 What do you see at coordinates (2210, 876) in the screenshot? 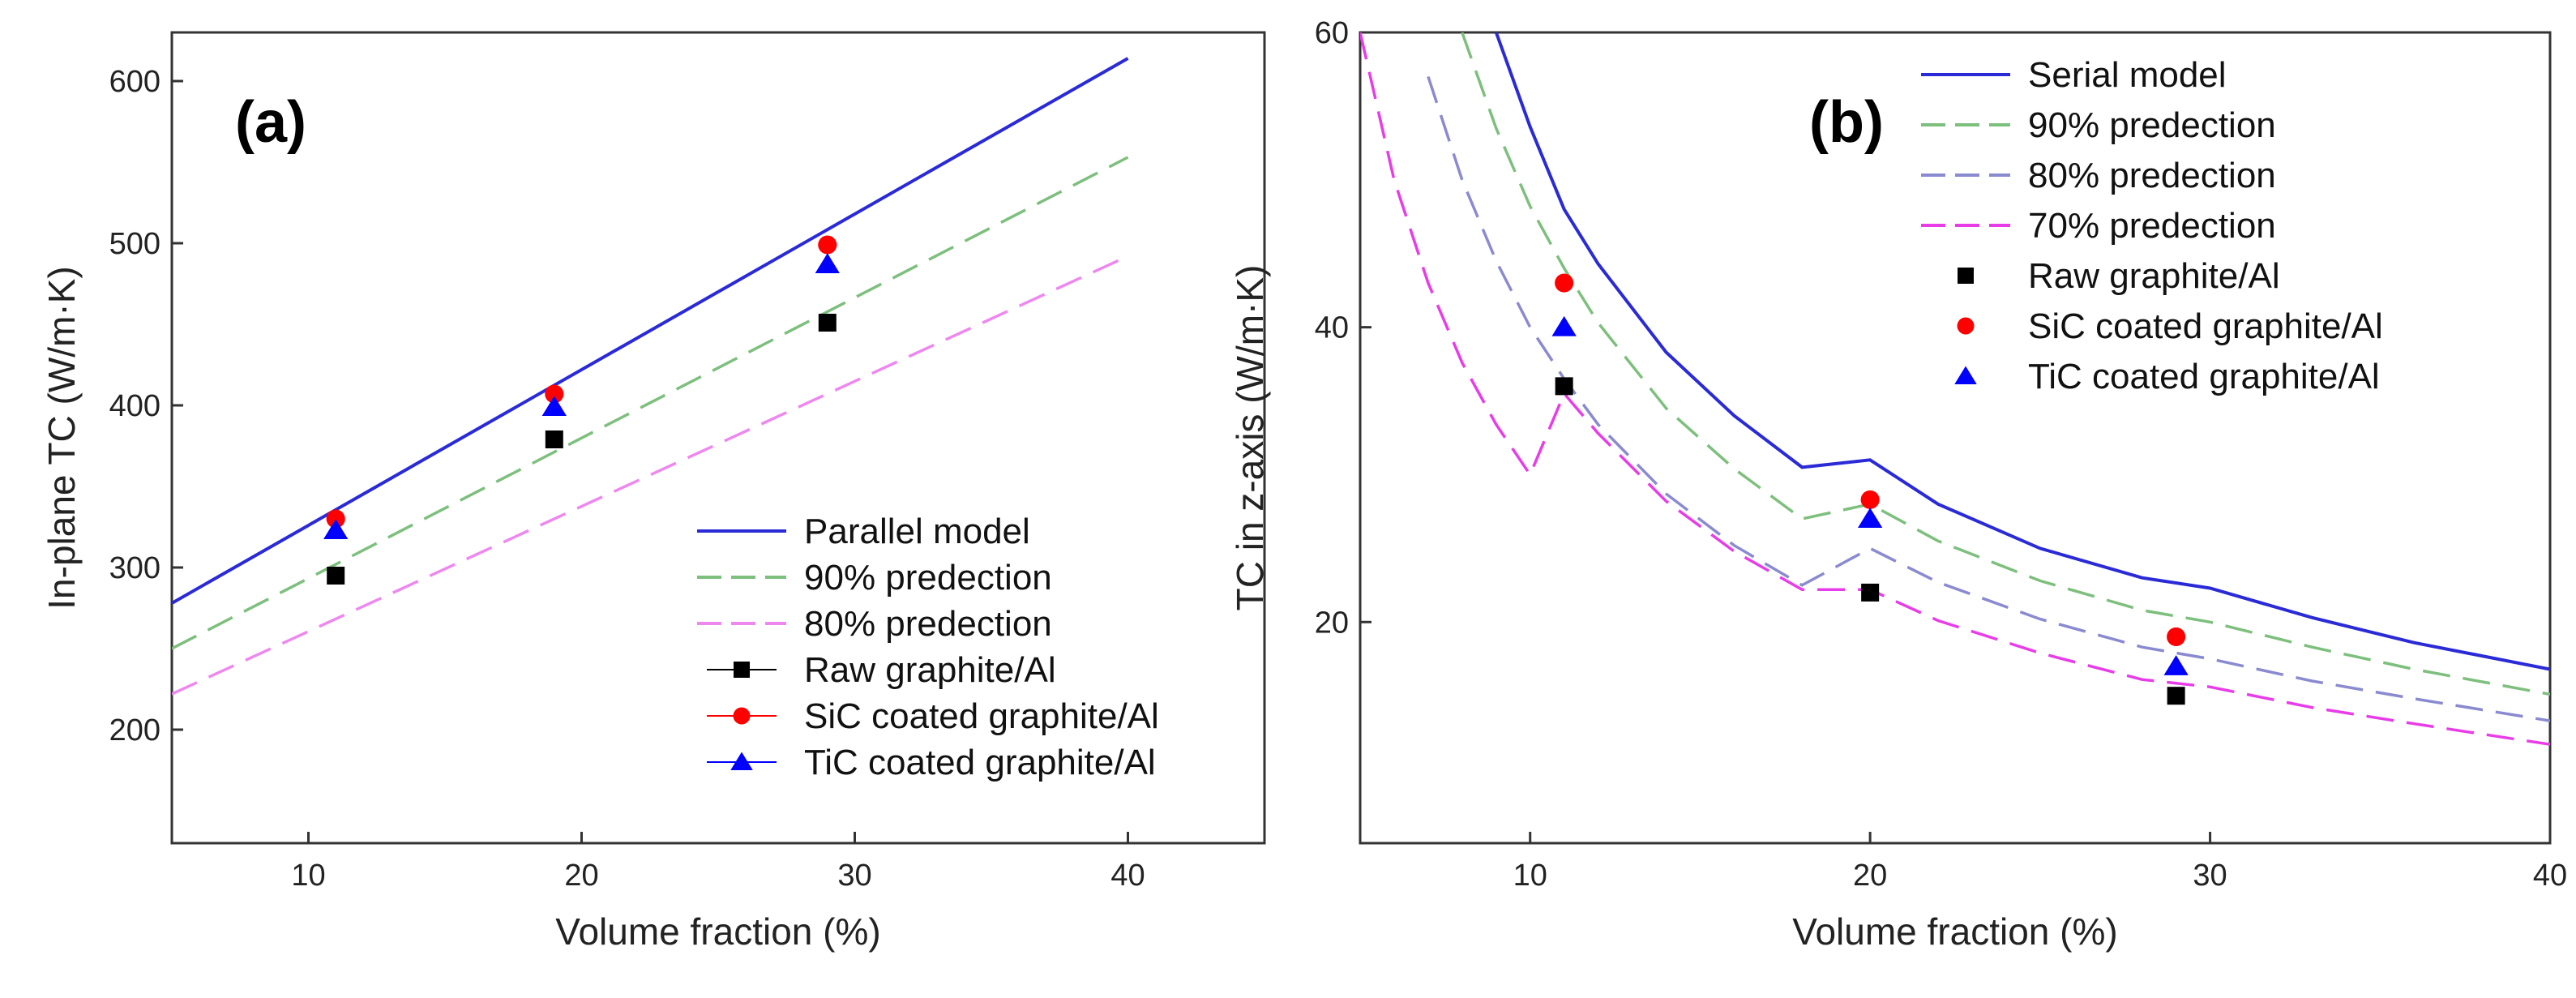
I see `chart-b-x-tick-label: 30` at bounding box center [2210, 876].